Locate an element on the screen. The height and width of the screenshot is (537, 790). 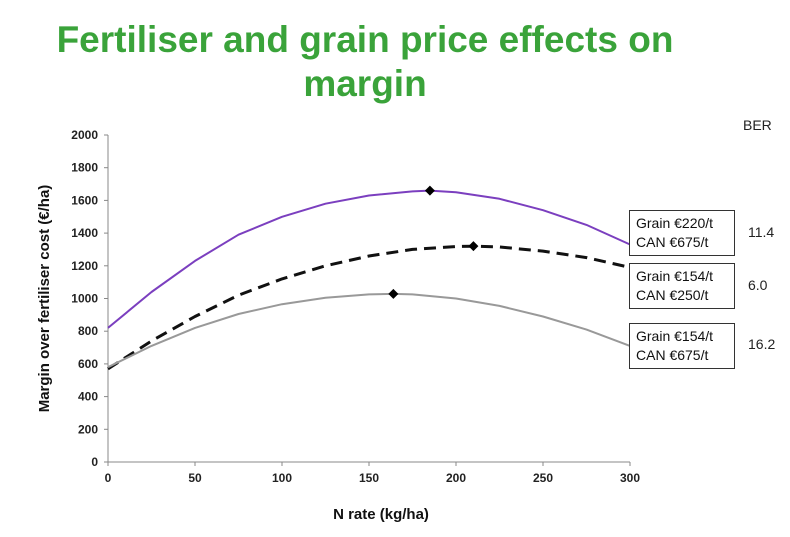
x-tick-label: 50 is located at coordinates (195, 478).